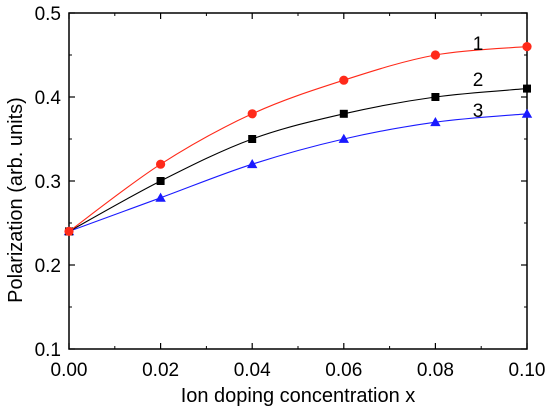  What do you see at coordinates (478, 44) in the screenshot?
I see `series-1-label: 1` at bounding box center [478, 44].